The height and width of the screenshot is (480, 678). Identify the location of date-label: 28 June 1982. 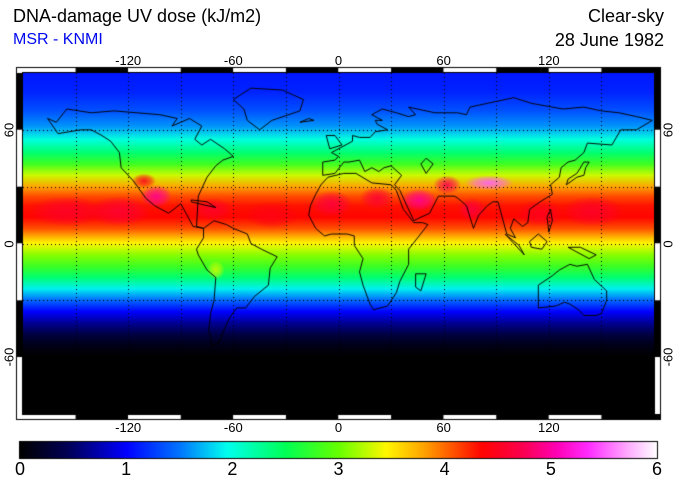
(609, 40).